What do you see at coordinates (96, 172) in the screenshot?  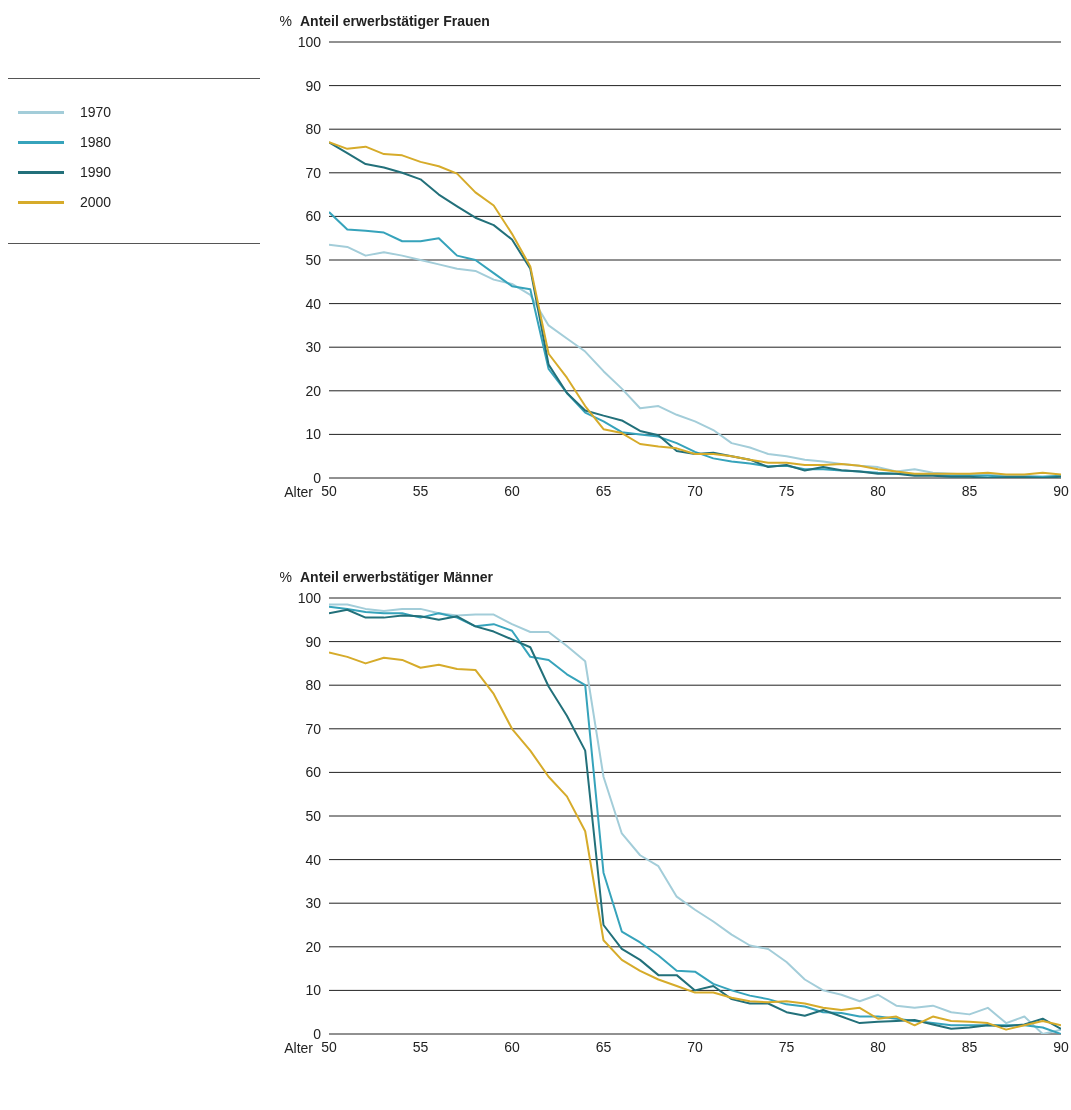 I see `legend-label: 1990` at bounding box center [96, 172].